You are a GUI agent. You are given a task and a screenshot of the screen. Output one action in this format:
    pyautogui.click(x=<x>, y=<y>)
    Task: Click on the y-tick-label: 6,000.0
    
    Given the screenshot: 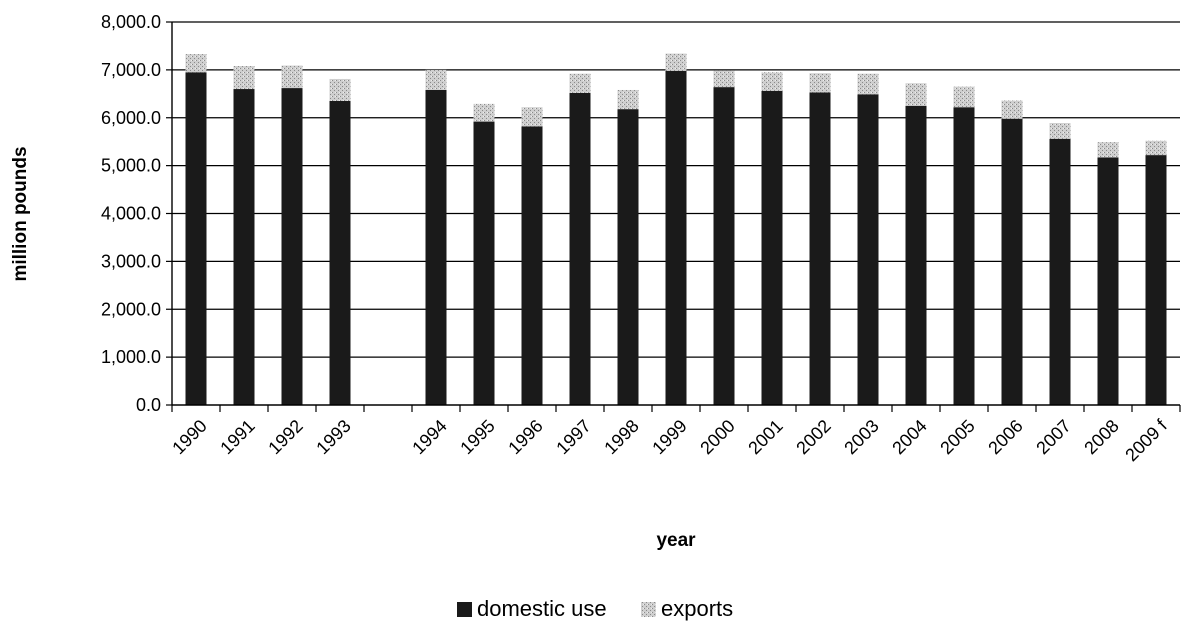 What is the action you would take?
    pyautogui.click(x=131, y=118)
    